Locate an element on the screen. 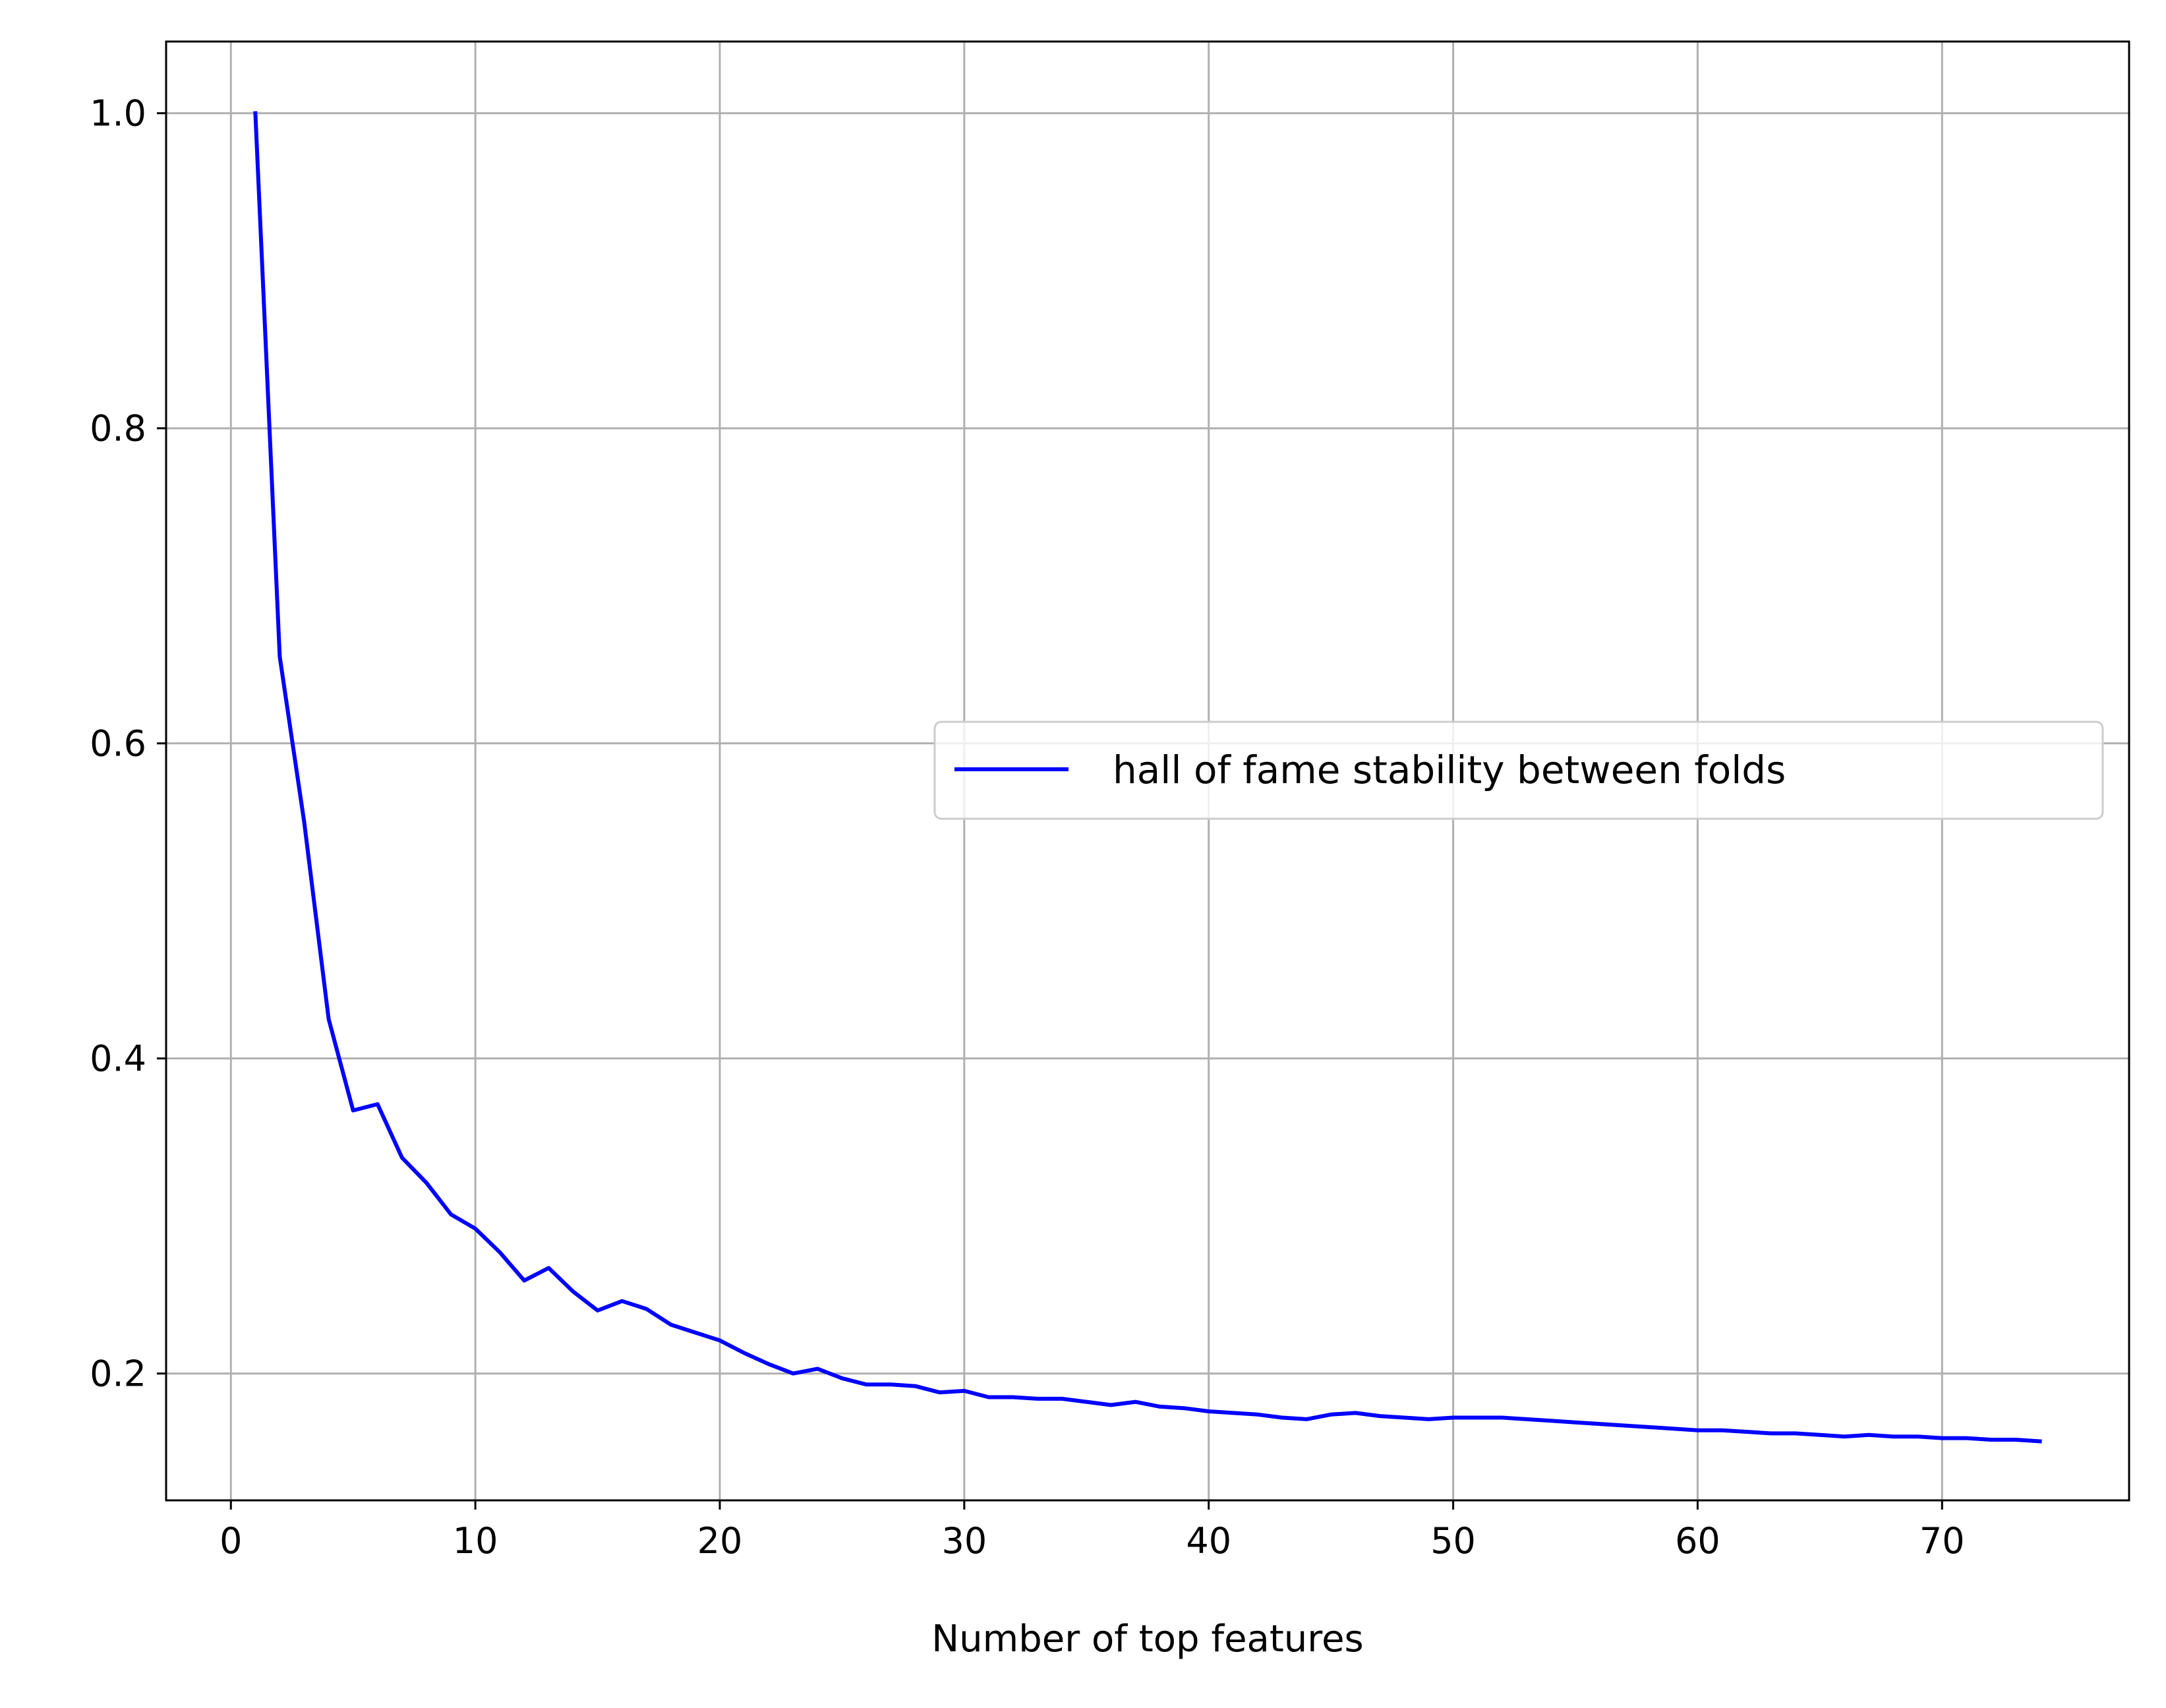  y-tick-label: 0.4 is located at coordinates (118, 1059).